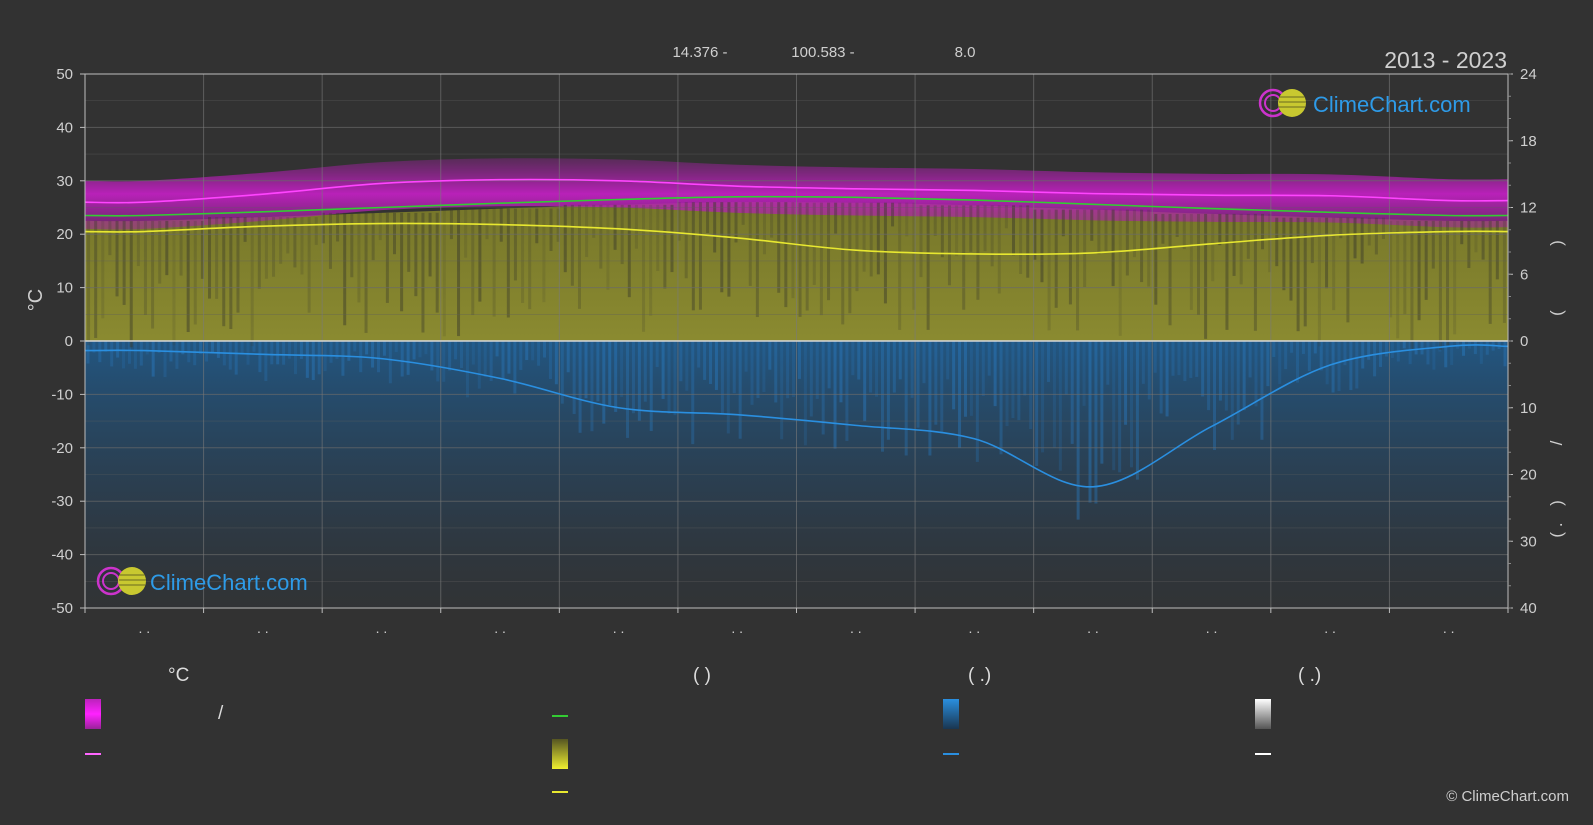 This screenshot has width=1593, height=825. Describe the element at coordinates (1364, 103) in the screenshot. I see `logo-top: ClimeChart.com` at that location.